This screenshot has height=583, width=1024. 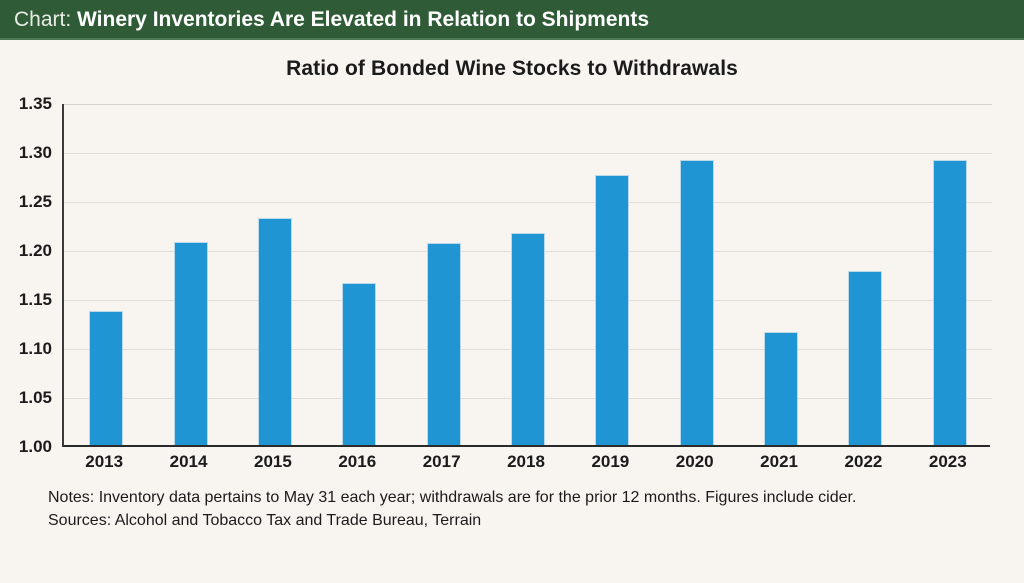 What do you see at coordinates (949, 302) in the screenshot?
I see `bar-2023` at bounding box center [949, 302].